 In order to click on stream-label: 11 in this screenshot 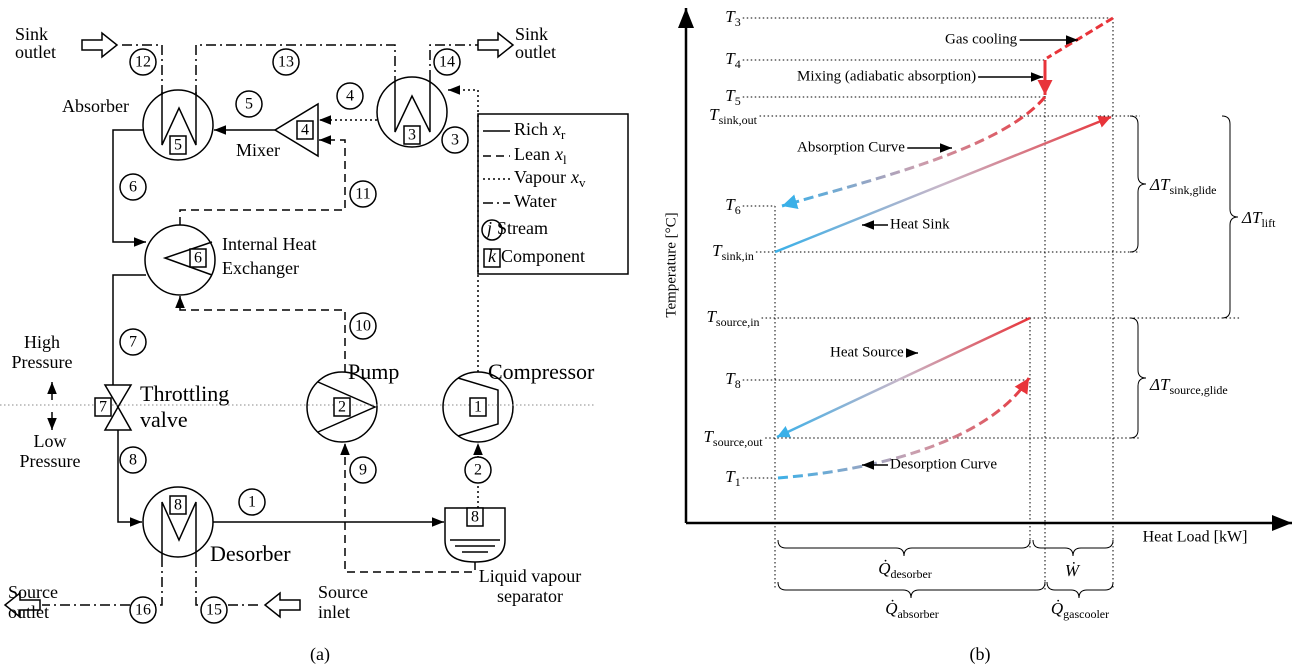, I will do `click(362, 194)`.